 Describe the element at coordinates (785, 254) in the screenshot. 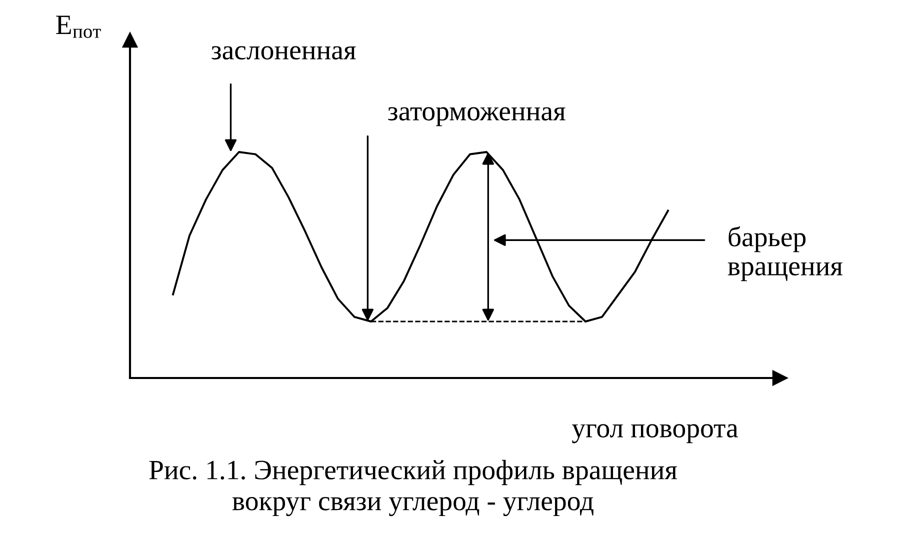

I see `text: барьер вращения` at that location.